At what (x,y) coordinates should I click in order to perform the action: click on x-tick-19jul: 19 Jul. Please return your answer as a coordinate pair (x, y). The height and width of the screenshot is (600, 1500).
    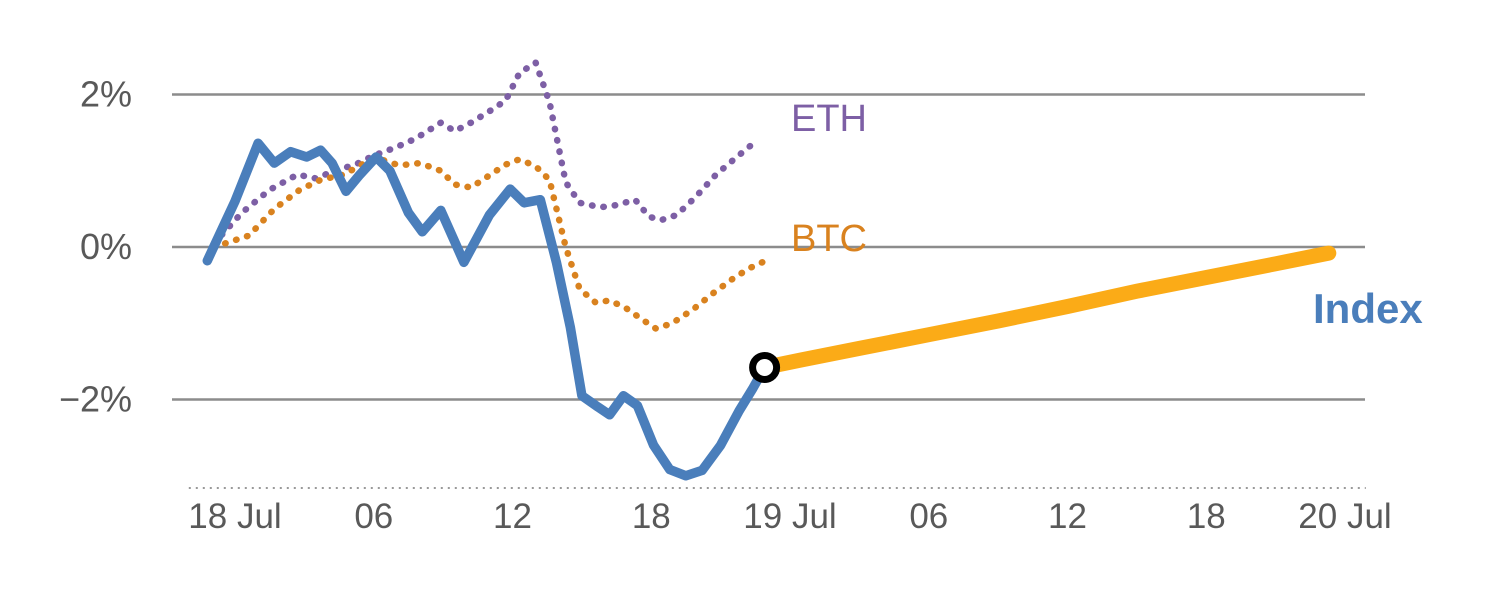
    Looking at the image, I should click on (789, 516).